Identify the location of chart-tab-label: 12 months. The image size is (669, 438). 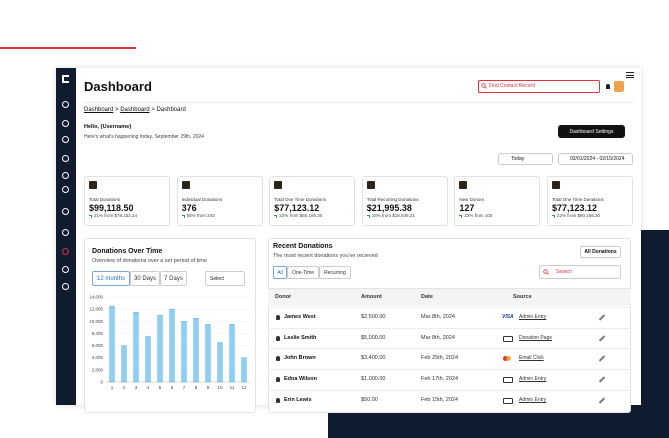
(111, 278).